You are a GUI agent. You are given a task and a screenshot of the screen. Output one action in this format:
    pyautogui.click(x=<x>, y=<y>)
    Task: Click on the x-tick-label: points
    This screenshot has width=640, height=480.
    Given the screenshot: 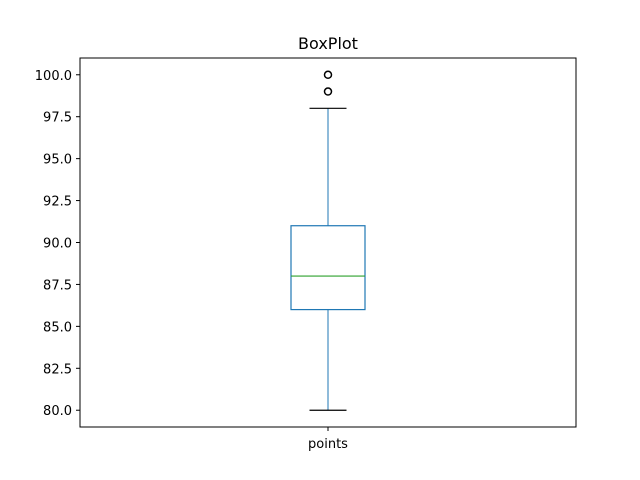 What is the action you would take?
    pyautogui.click(x=328, y=444)
    